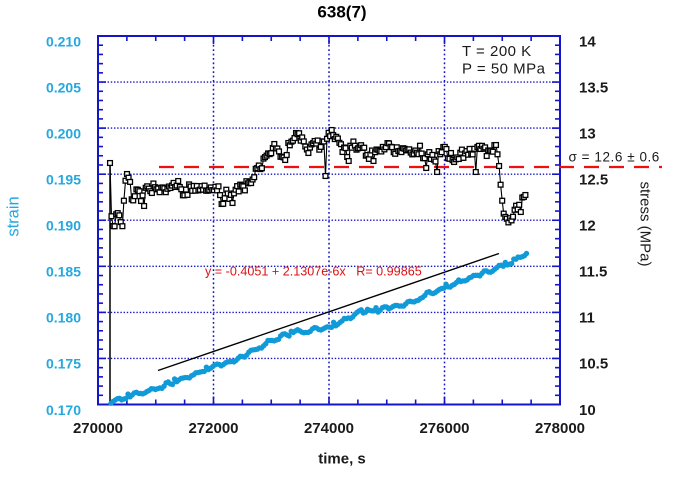  Describe the element at coordinates (593, 87) in the screenshot. I see `svg-text: 13.5` at that location.